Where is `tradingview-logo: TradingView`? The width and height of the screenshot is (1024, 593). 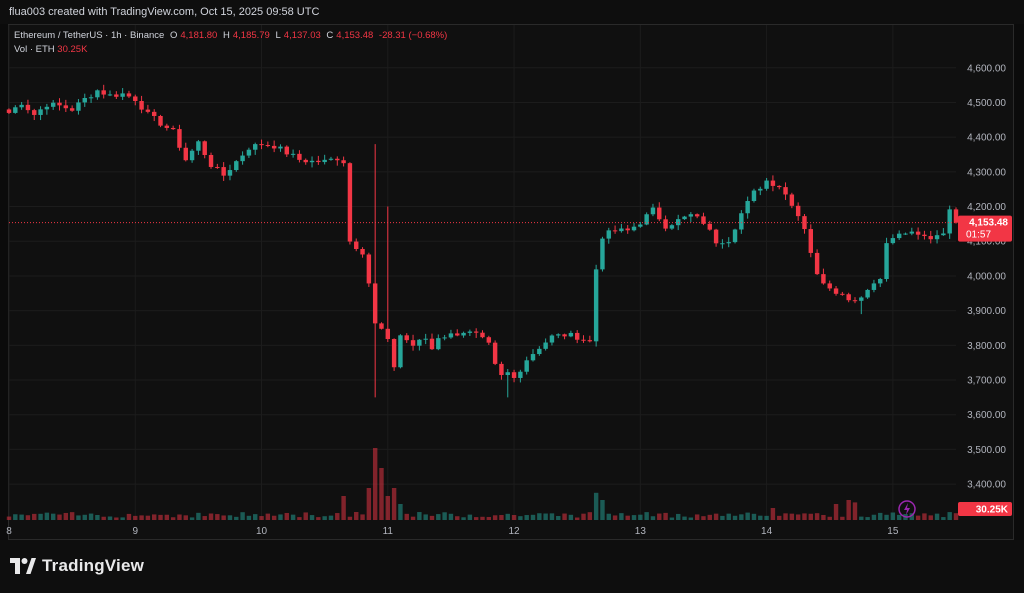
tradingview-logo: TradingView is located at coordinates (77, 566).